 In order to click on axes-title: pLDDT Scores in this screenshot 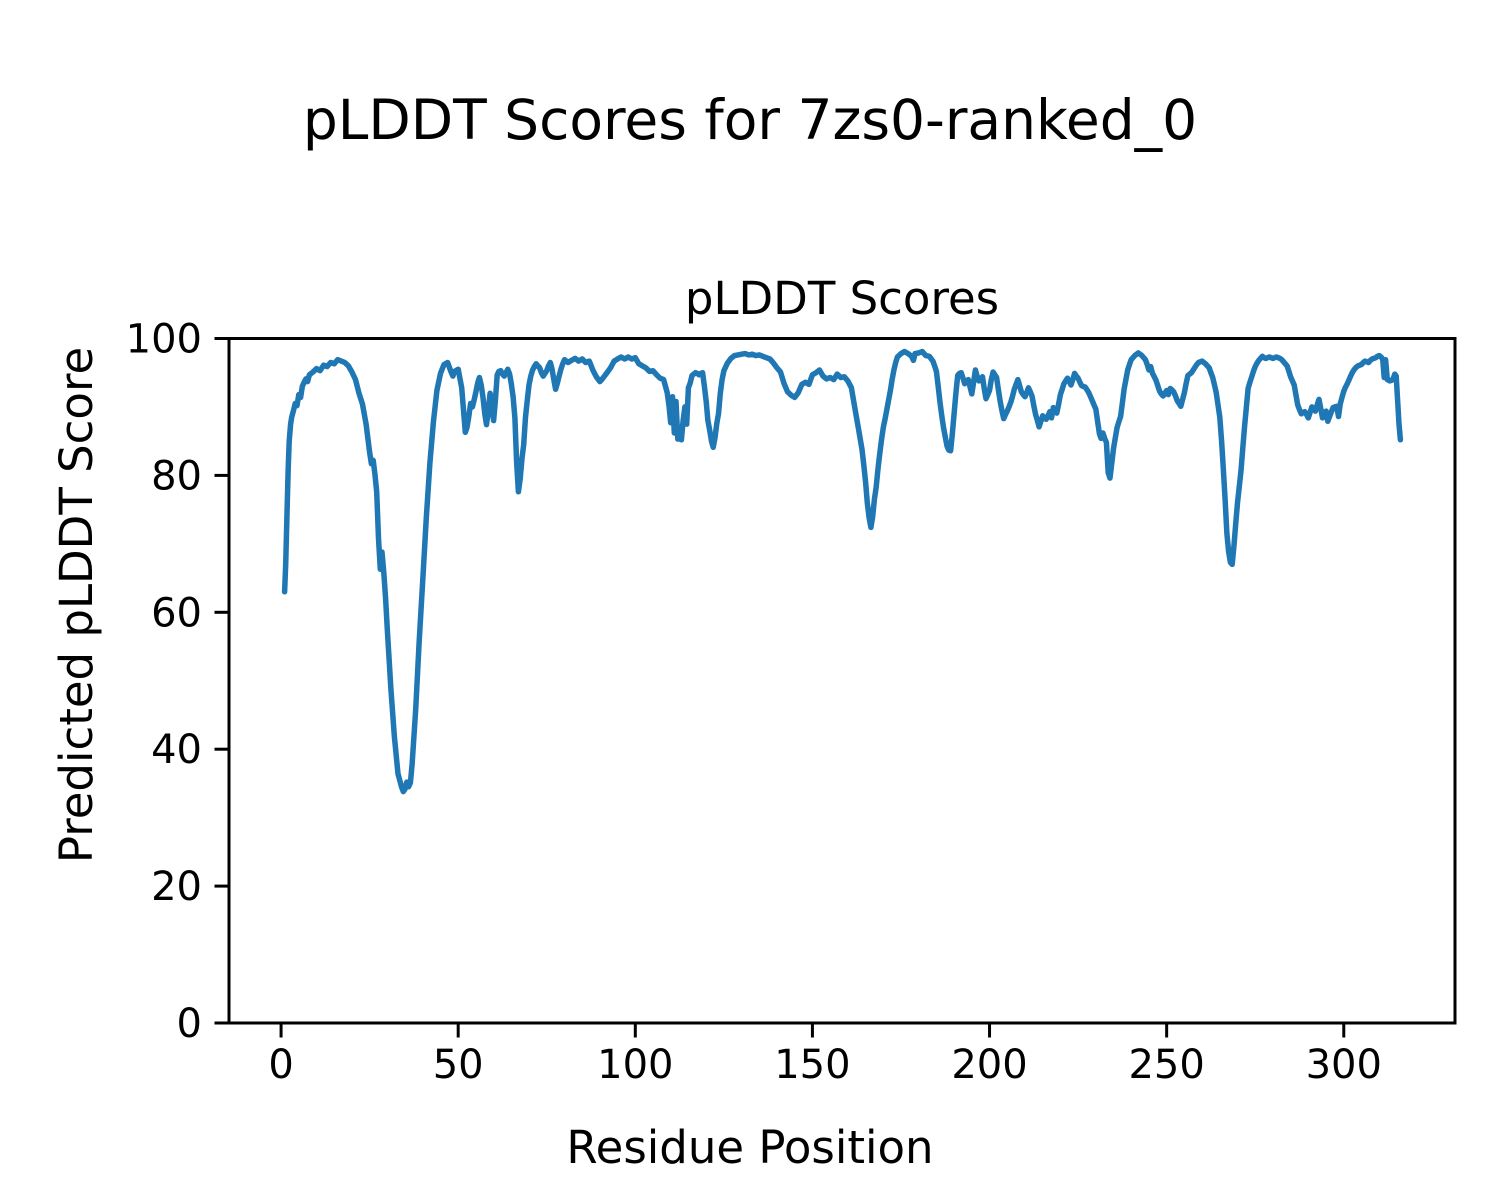, I will do `click(842, 298)`.